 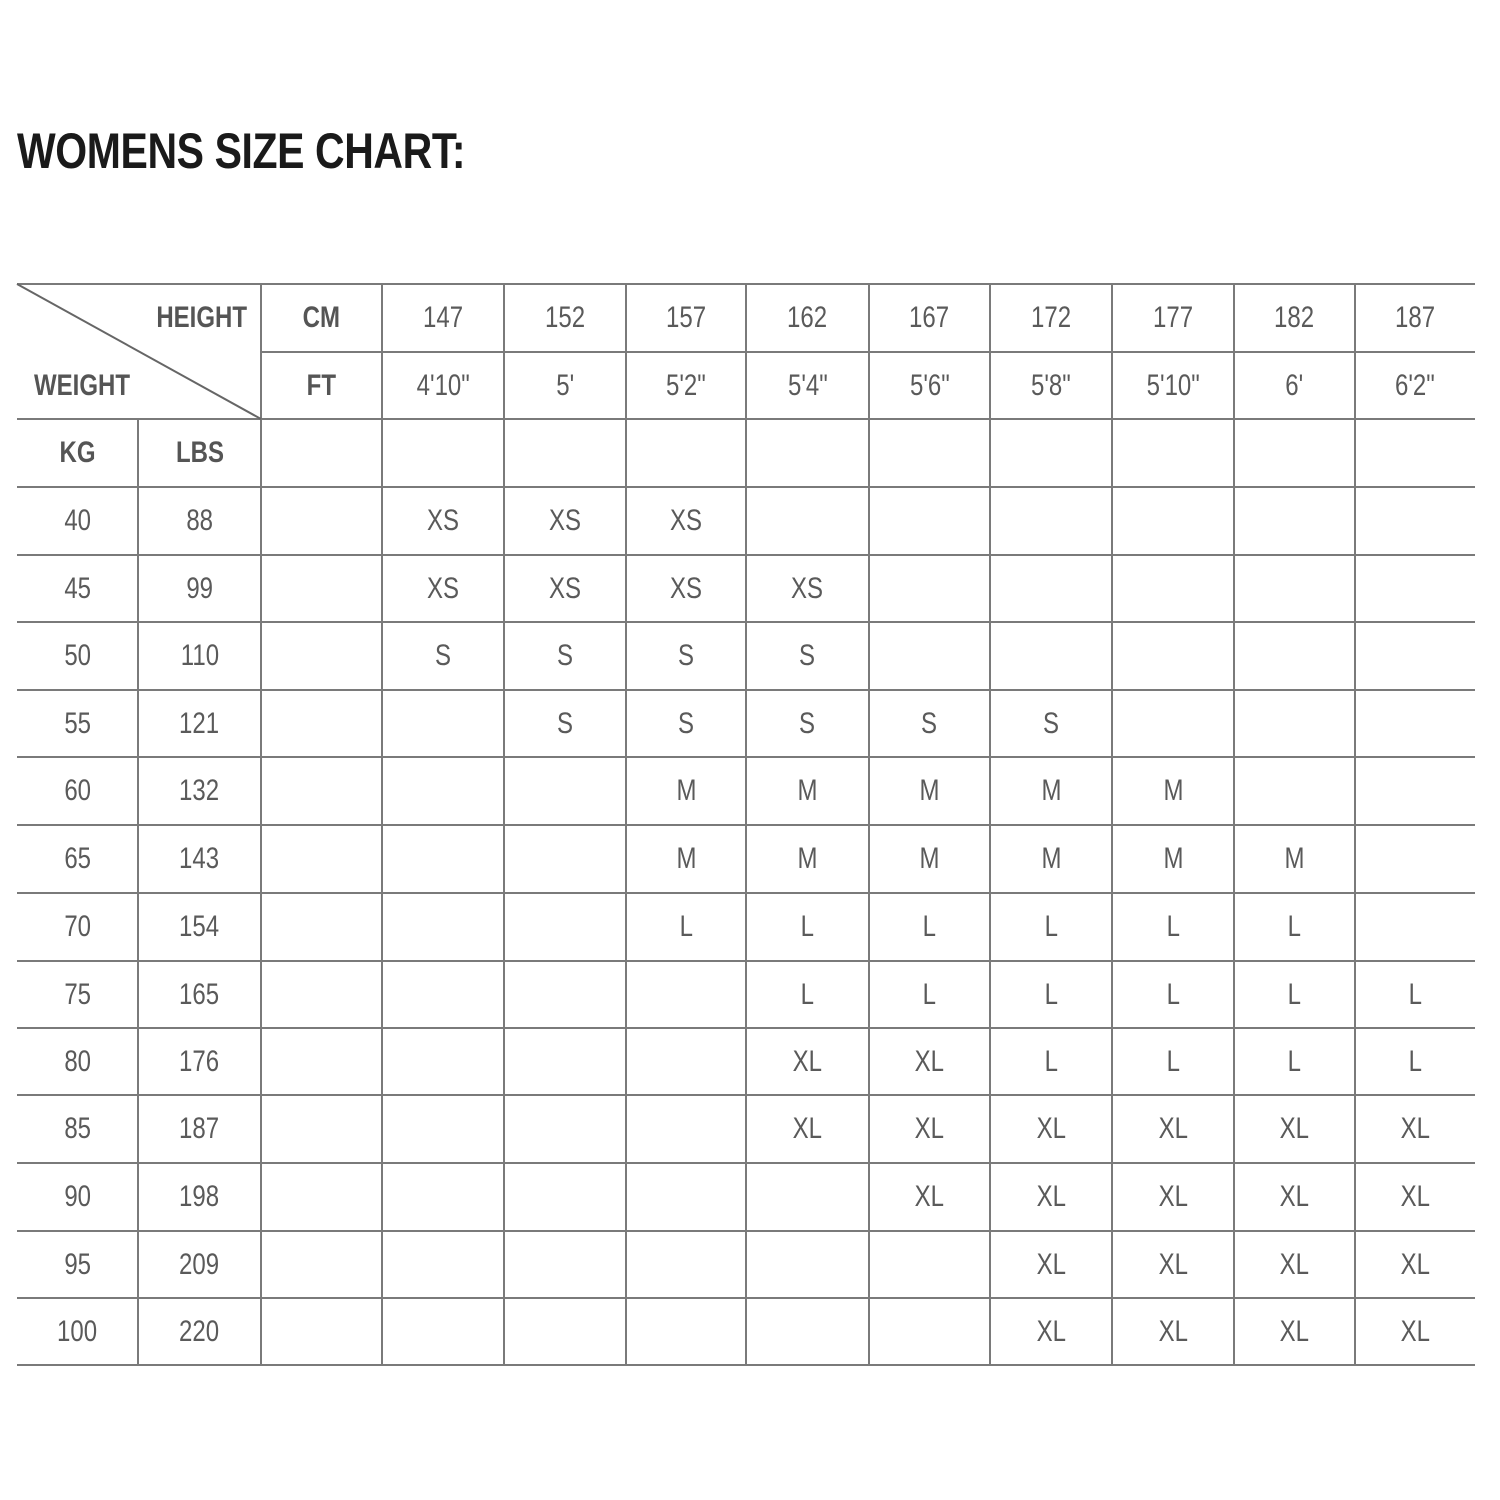 What do you see at coordinates (77, 790) in the screenshot?
I see `weight-kg-cell-text: 60` at bounding box center [77, 790].